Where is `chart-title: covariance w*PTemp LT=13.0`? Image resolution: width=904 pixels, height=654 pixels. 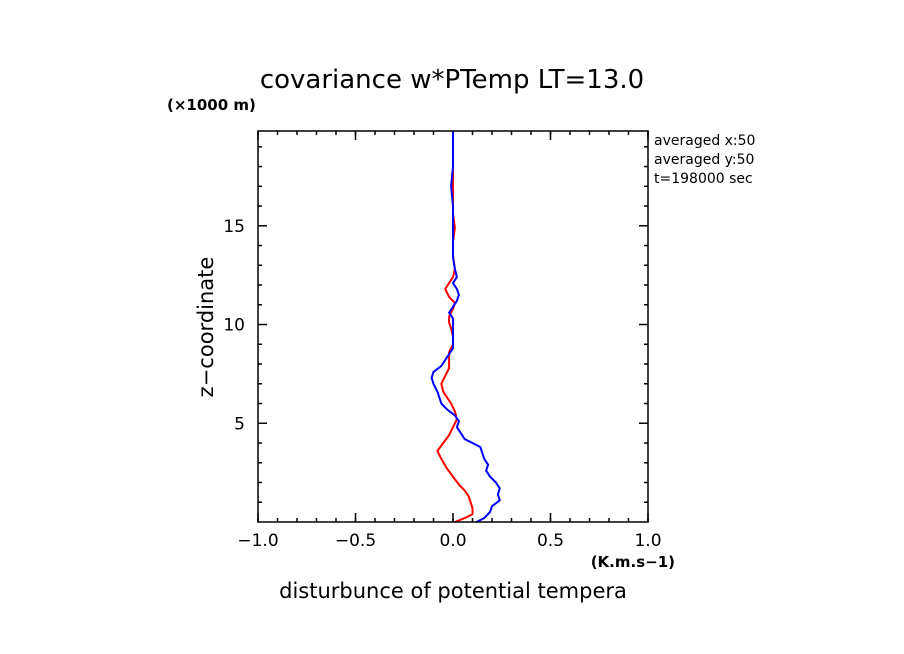
chart-title: covariance w*PTemp LT=13.0 is located at coordinates (452, 80).